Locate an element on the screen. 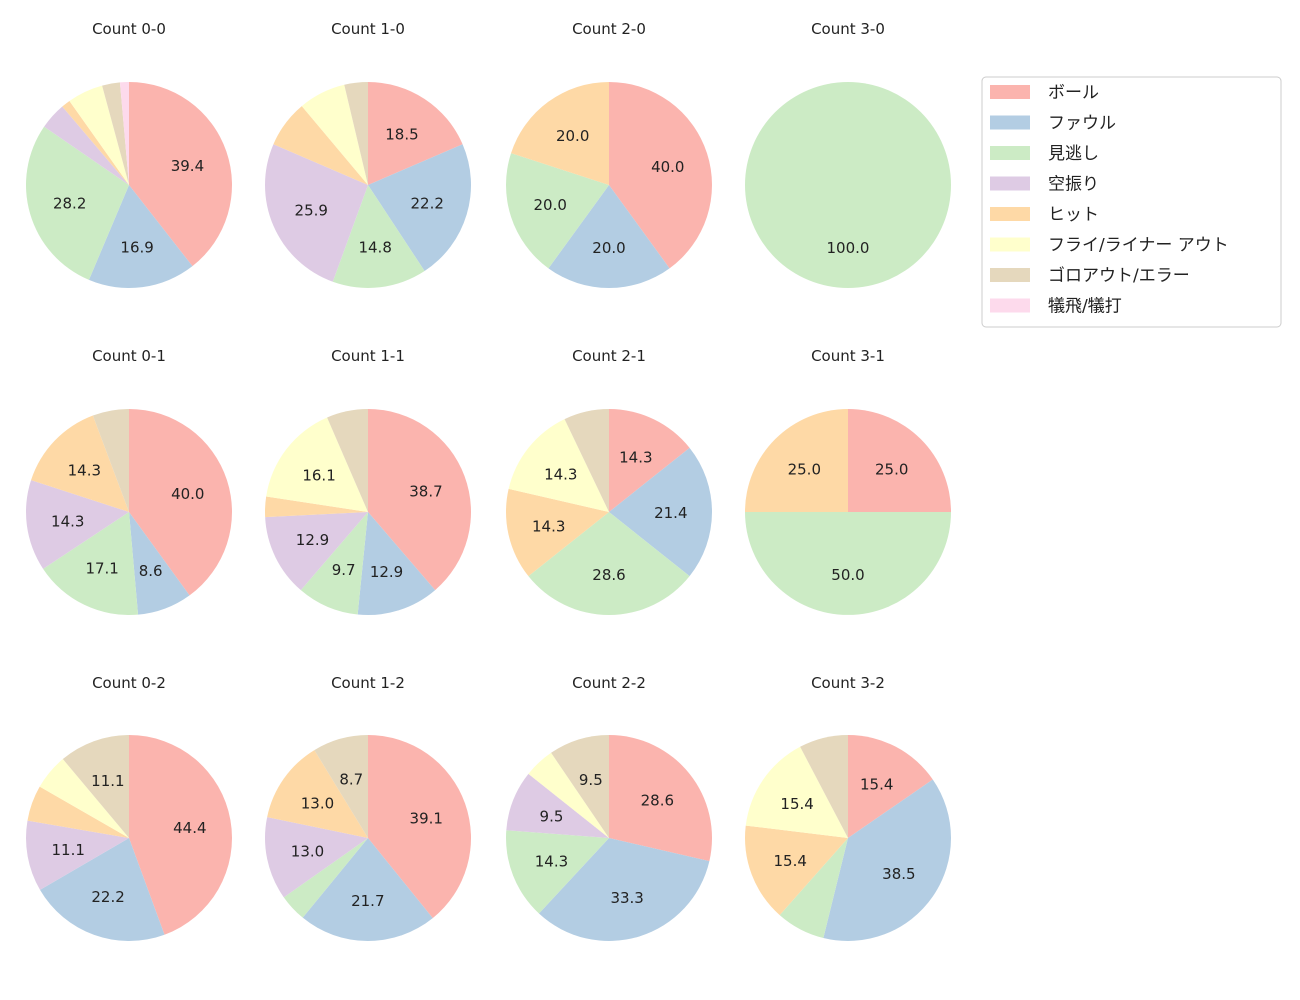 This screenshot has height=1000, width=1300. slice-label: 17.1 is located at coordinates (101, 569).